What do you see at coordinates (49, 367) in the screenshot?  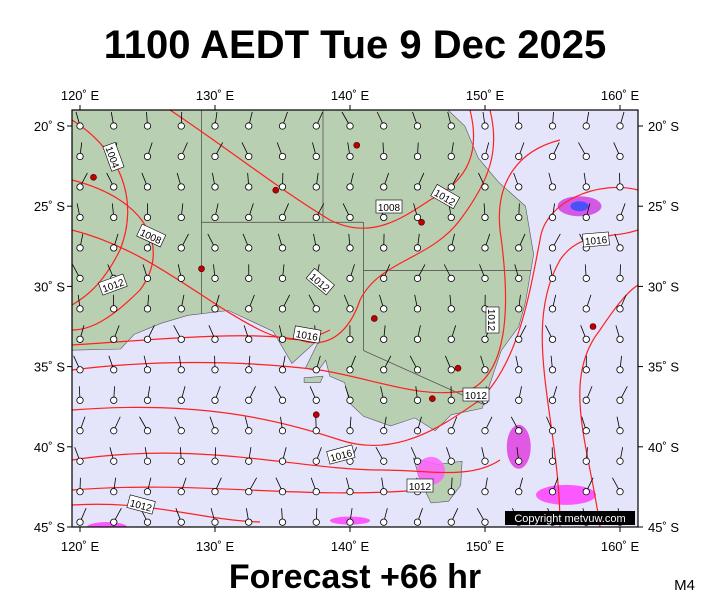 I see `lat-label-left: 35˚ S` at bounding box center [49, 367].